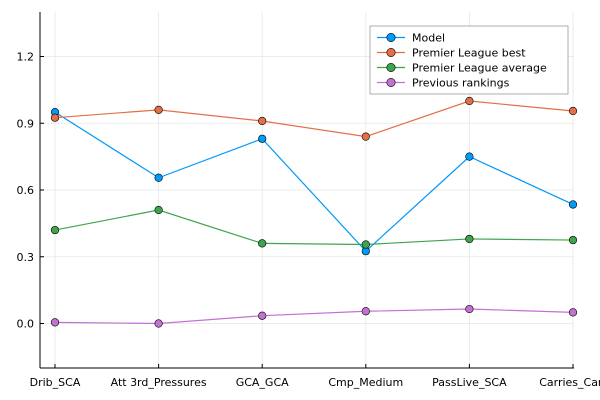  What do you see at coordinates (461, 83) in the screenshot?
I see `legend-label: Previous rankings` at bounding box center [461, 83].